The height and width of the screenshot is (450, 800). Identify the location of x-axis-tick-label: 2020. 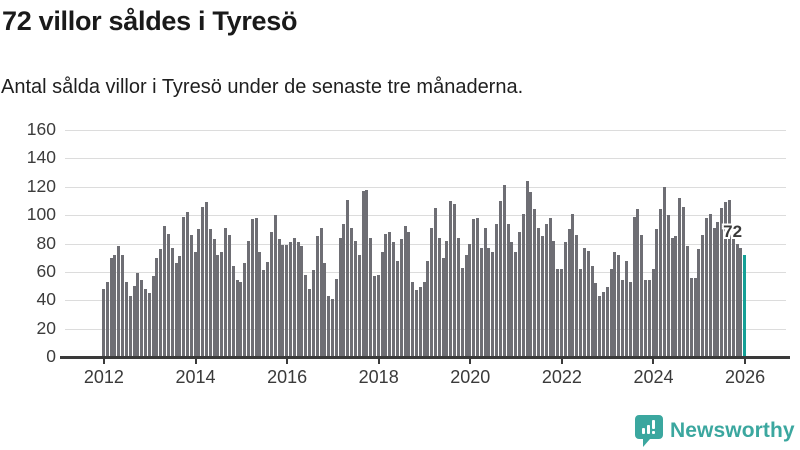
(470, 377).